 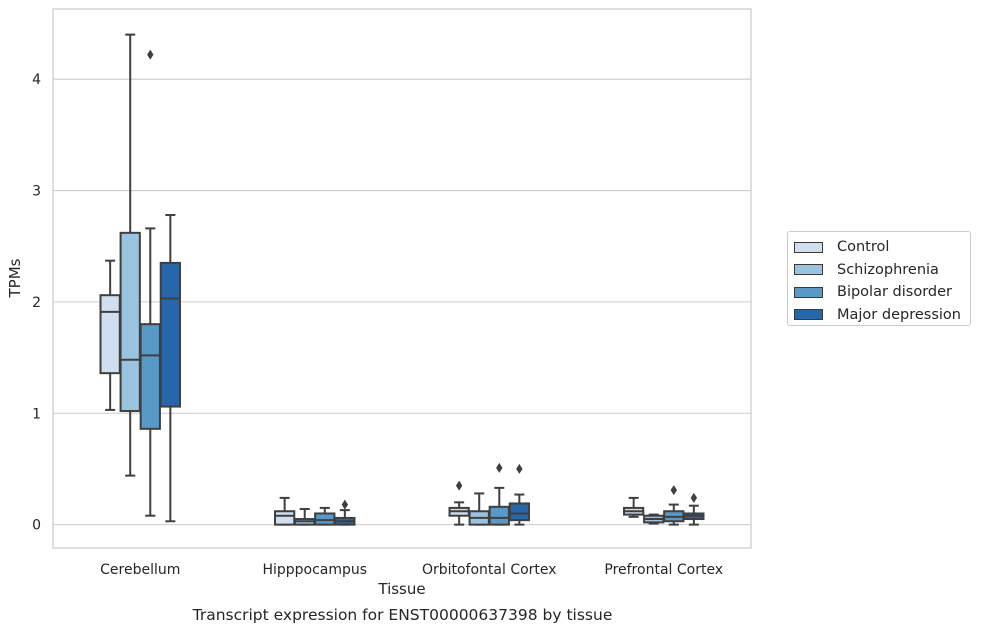 I want to click on x-tick-label: Orbitofontal Cortex, so click(x=489, y=570).